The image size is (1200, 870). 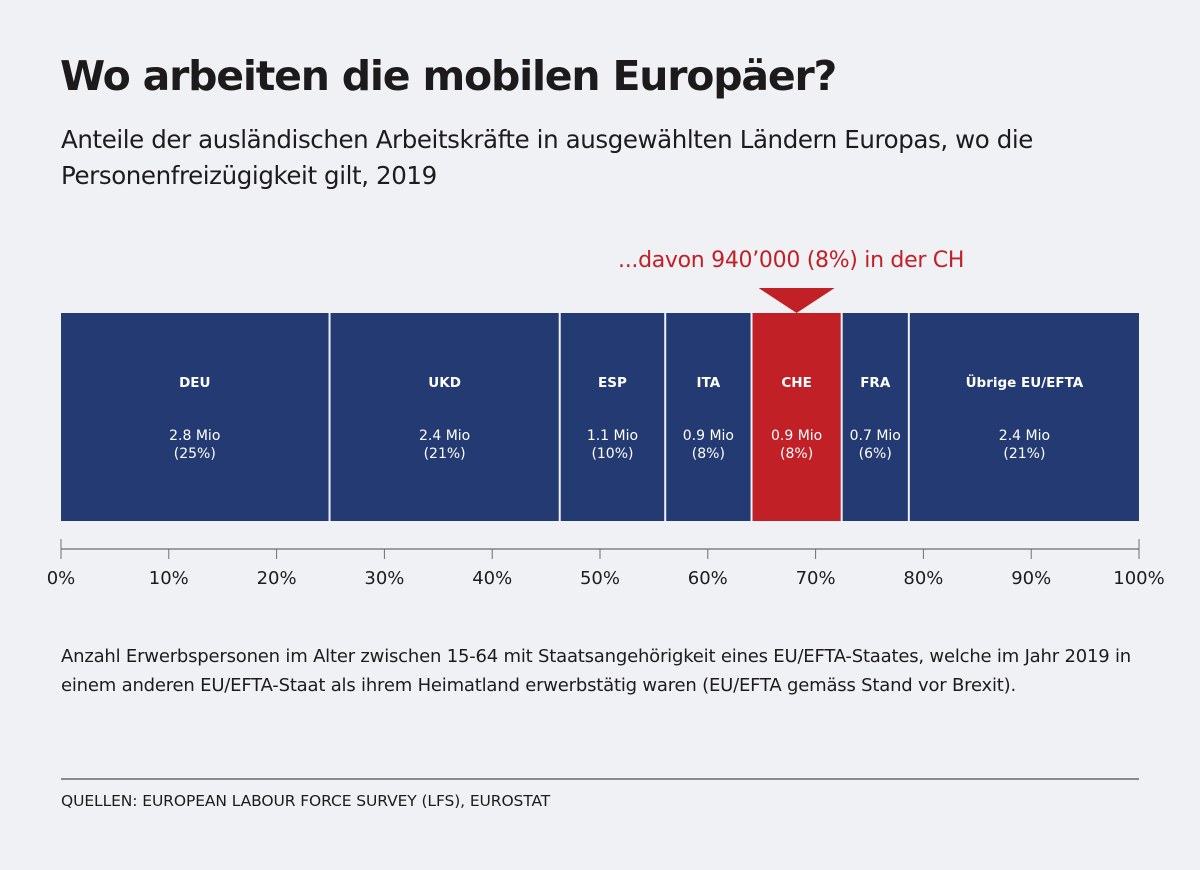 I want to click on segment-label-brige-eu-efta: Übrige EU/EFTA, so click(x=1025, y=382).